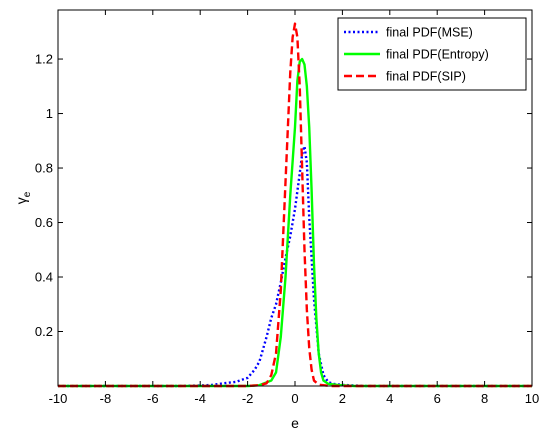 This screenshot has height=432, width=550. What do you see at coordinates (437, 55) in the screenshot?
I see `legend-label-1: final PDF(Entropy)` at bounding box center [437, 55].